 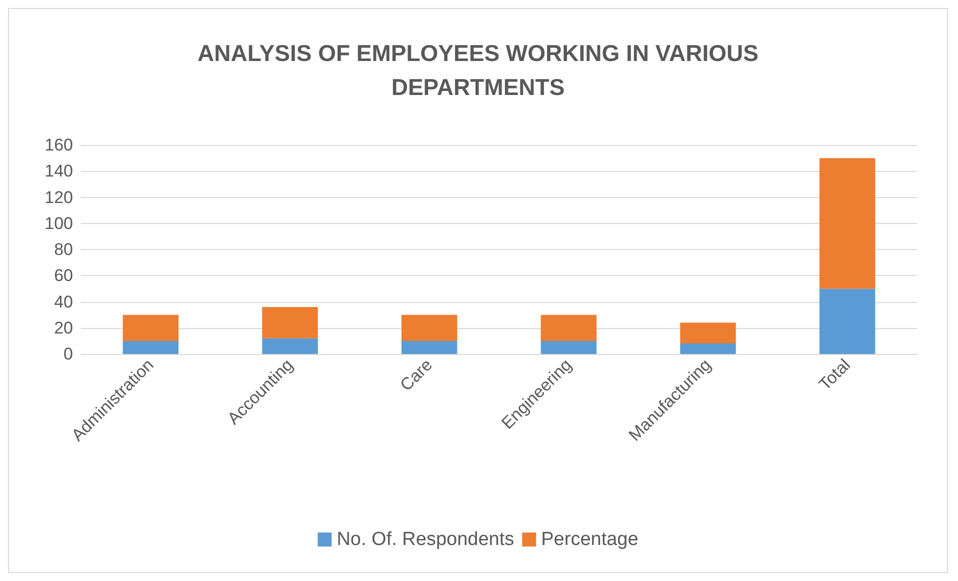 I want to click on y-tick-label: 40, so click(x=63, y=302).